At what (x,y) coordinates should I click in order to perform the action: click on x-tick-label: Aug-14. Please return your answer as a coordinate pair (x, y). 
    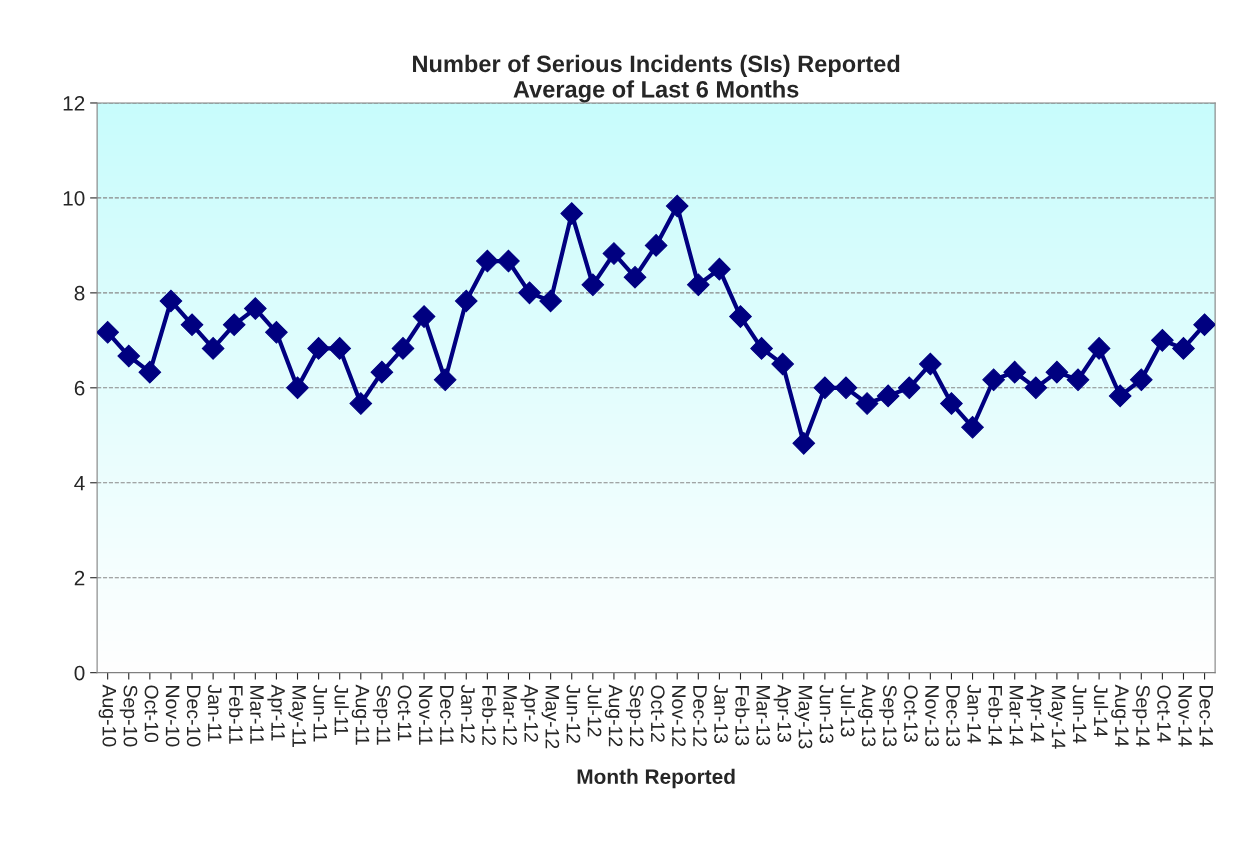
    Looking at the image, I should click on (1120, 715).